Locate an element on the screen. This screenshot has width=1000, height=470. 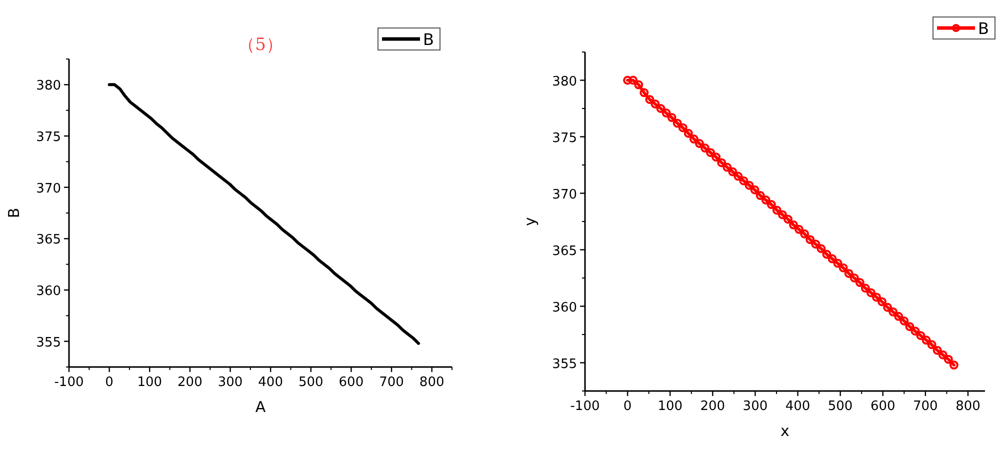
y-axis-title: B is located at coordinates (14, 213).